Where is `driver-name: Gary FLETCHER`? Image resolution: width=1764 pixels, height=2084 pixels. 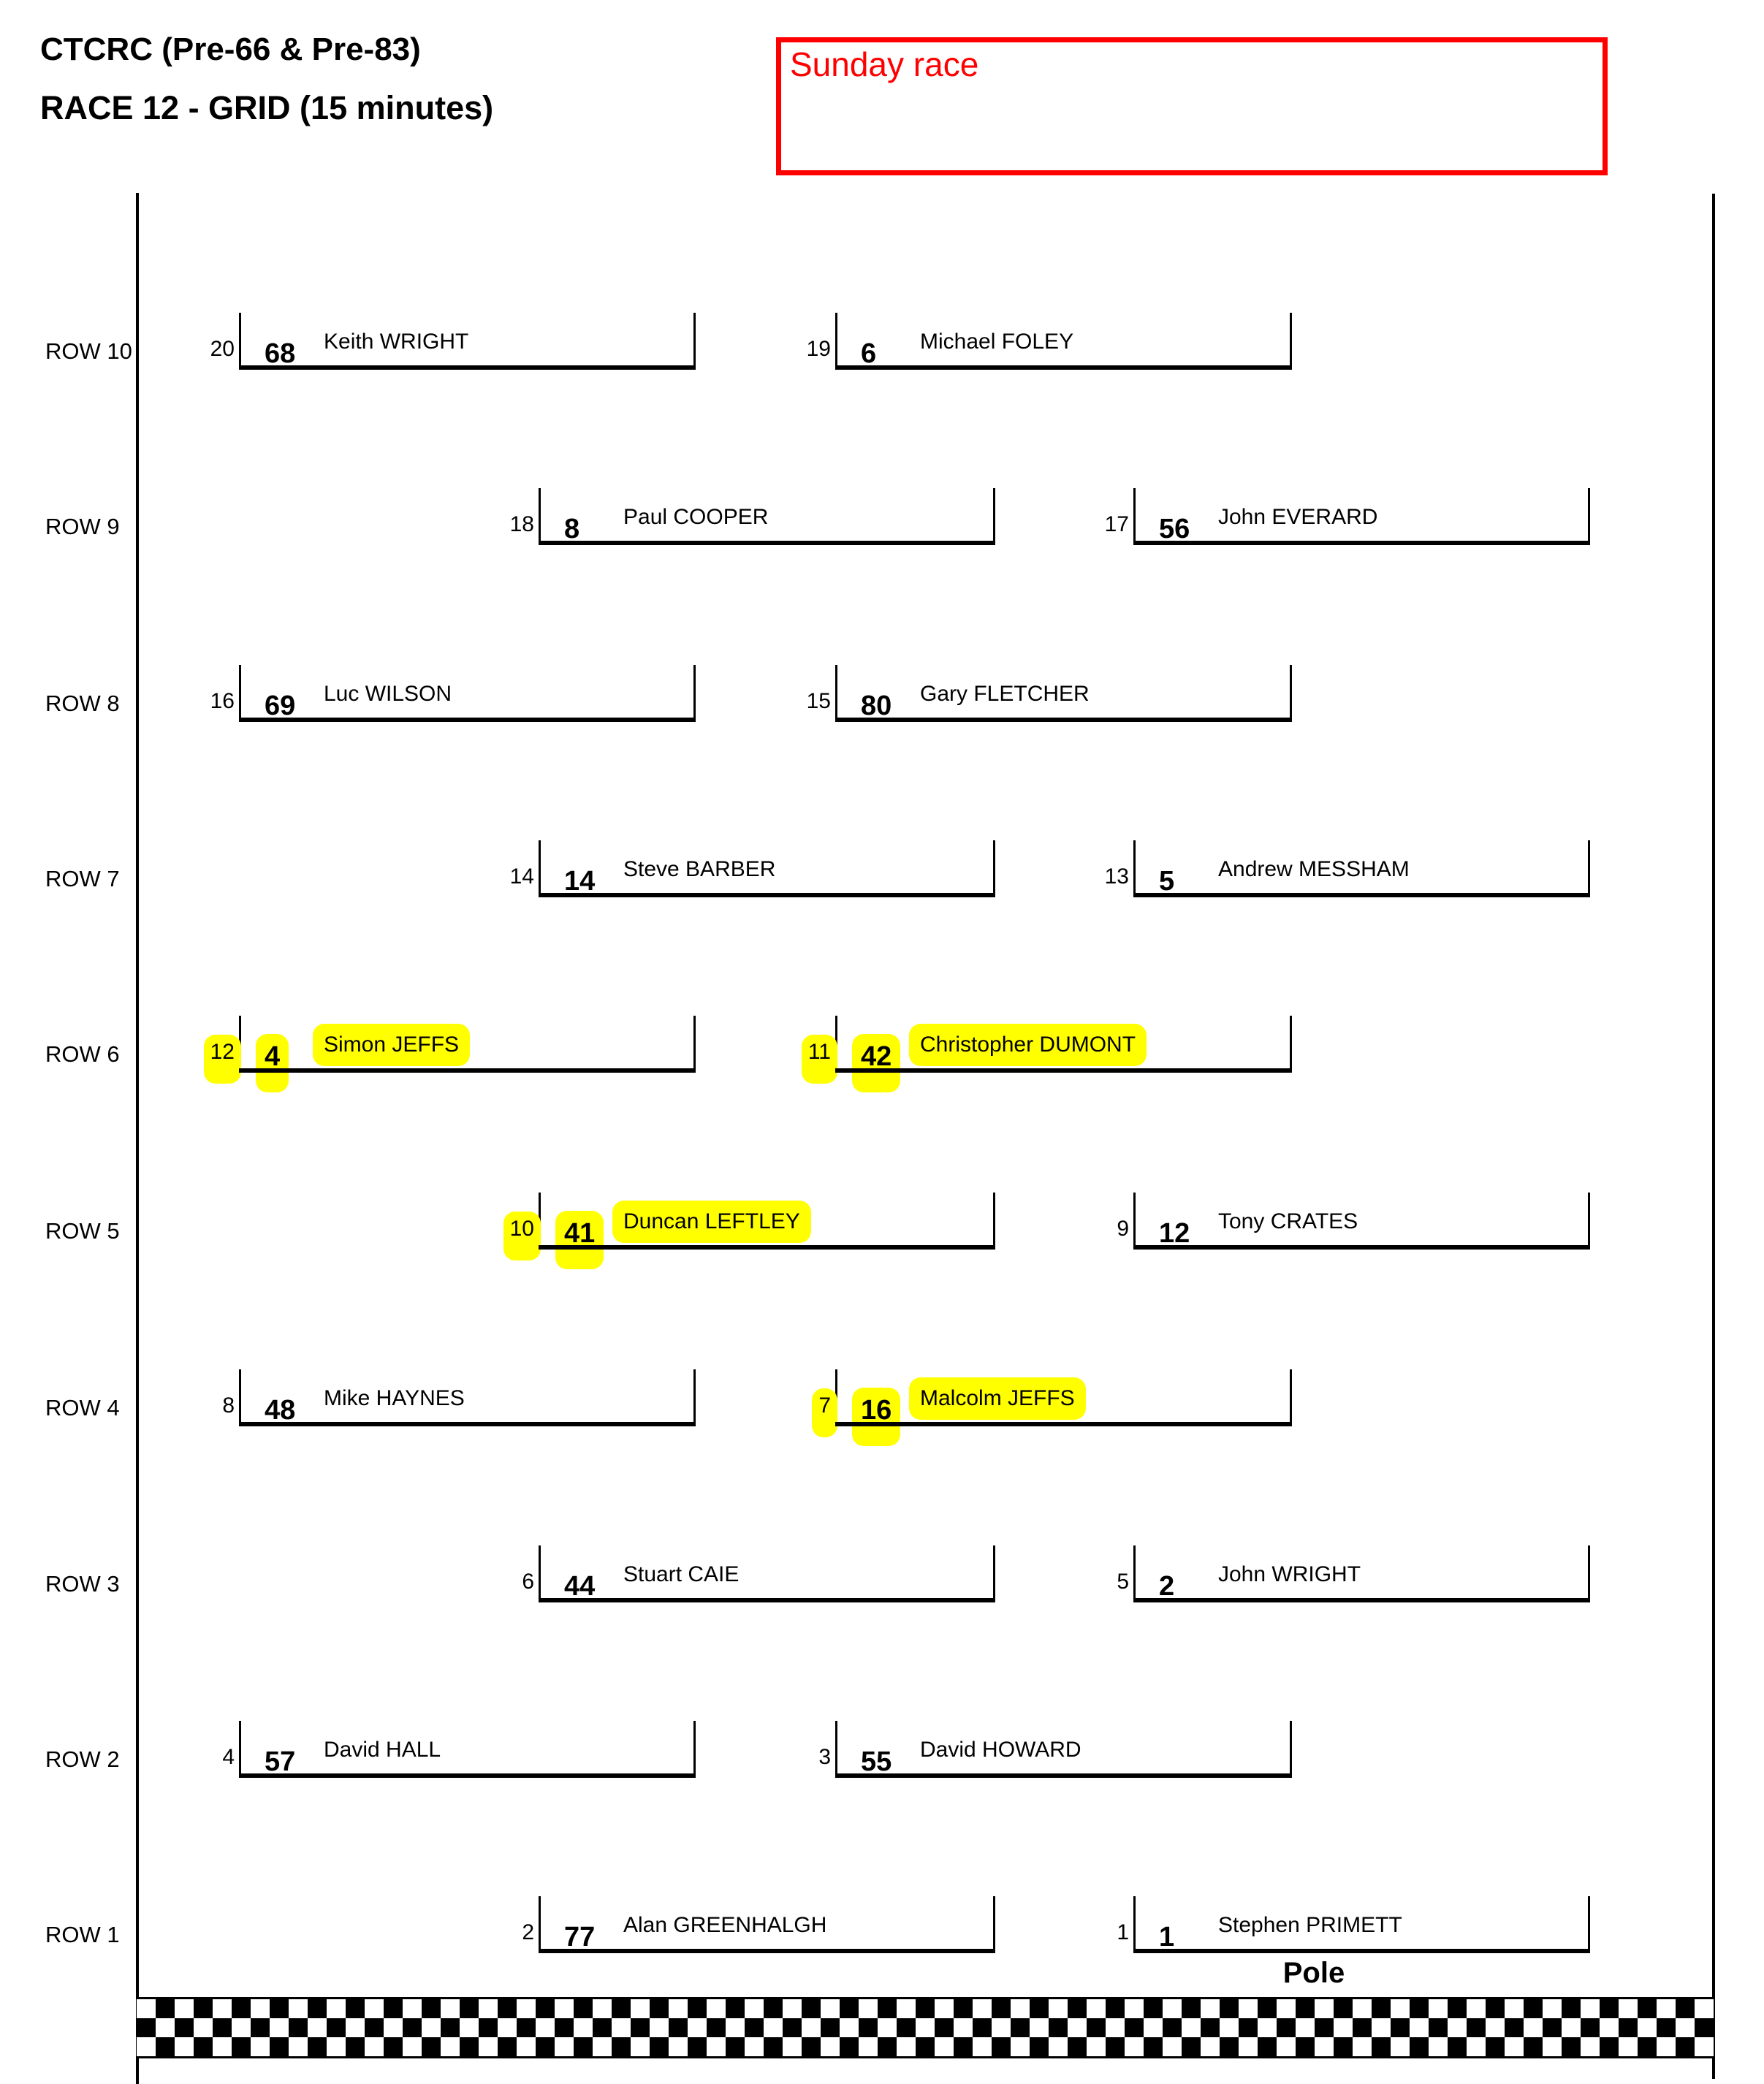
driver-name: Gary FLETCHER is located at coordinates (1005, 694).